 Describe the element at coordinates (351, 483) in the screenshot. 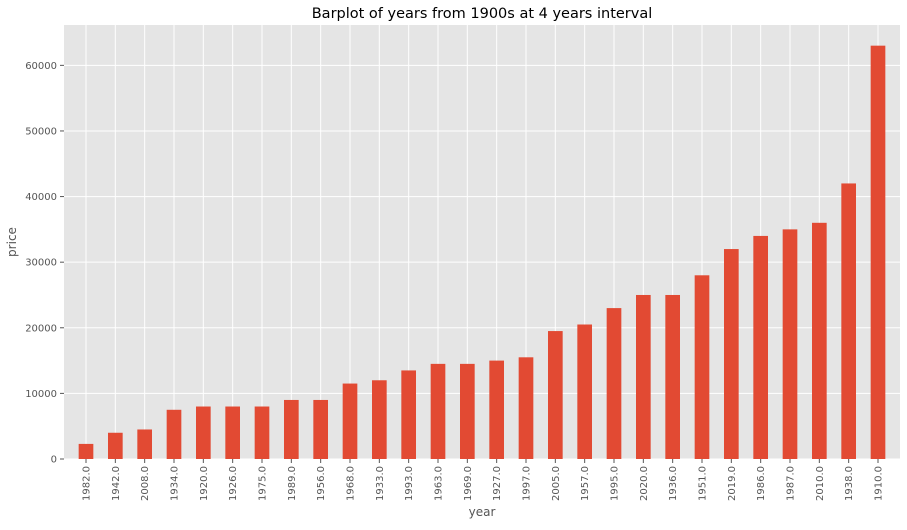

I see `x-tick-label: 1968.0` at that location.